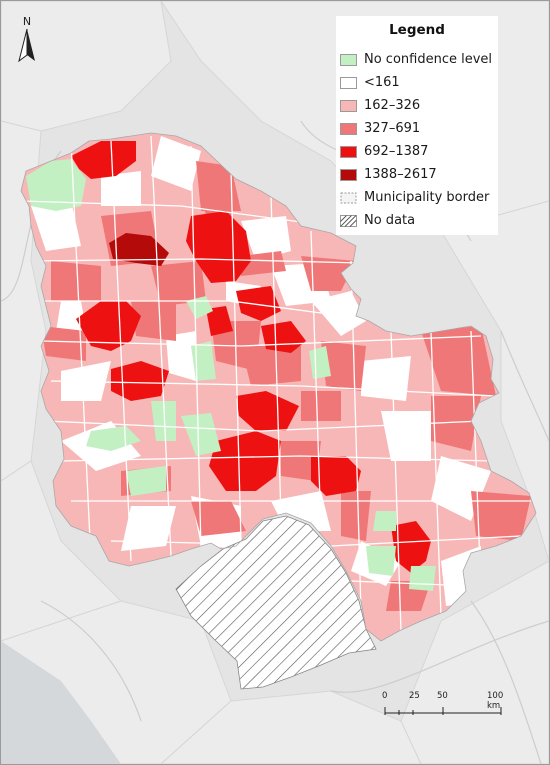 The image size is (550, 765). What do you see at coordinates (390, 220) in the screenshot?
I see `legend-label: No data` at bounding box center [390, 220].